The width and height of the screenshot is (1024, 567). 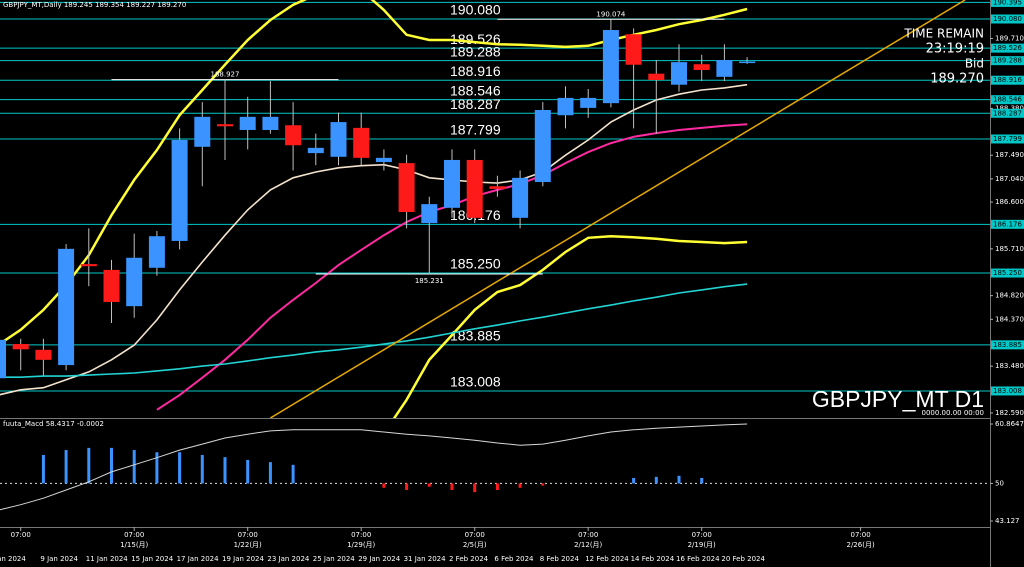 I want to click on level-tag-label: 188.287, so click(x=1007, y=113).